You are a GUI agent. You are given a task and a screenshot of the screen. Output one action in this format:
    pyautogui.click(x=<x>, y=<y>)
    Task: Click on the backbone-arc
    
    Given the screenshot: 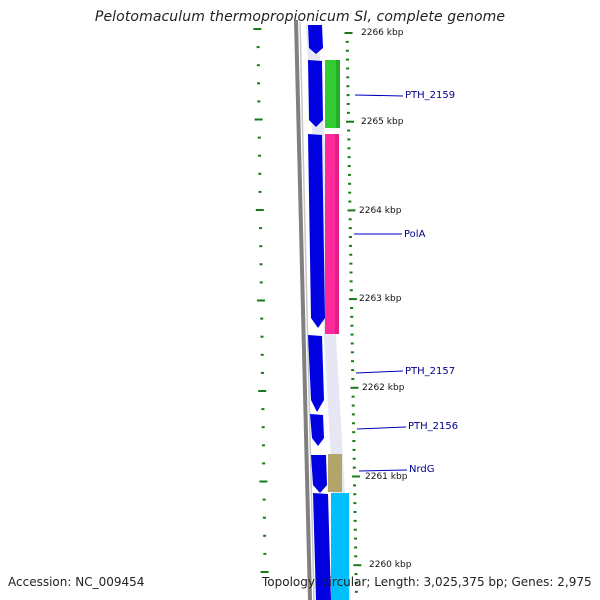 What is the action you would take?
    pyautogui.click(x=303, y=309)
    